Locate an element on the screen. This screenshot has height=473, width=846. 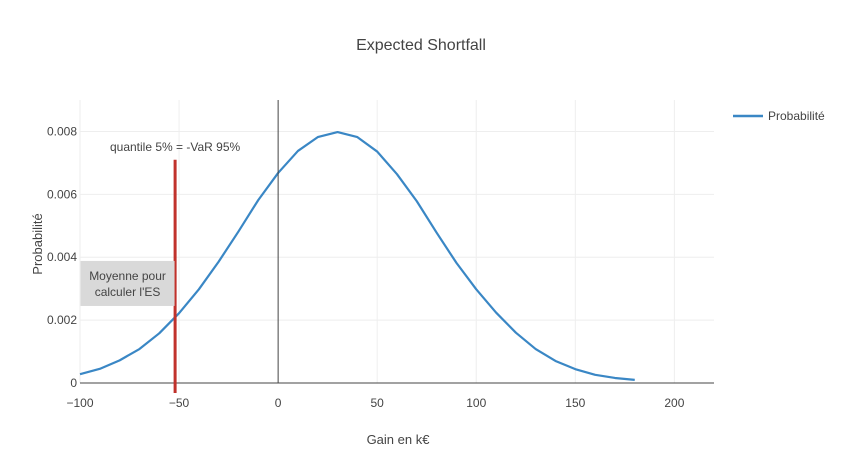
y-tick-label: 0.002 is located at coordinates (62, 320).